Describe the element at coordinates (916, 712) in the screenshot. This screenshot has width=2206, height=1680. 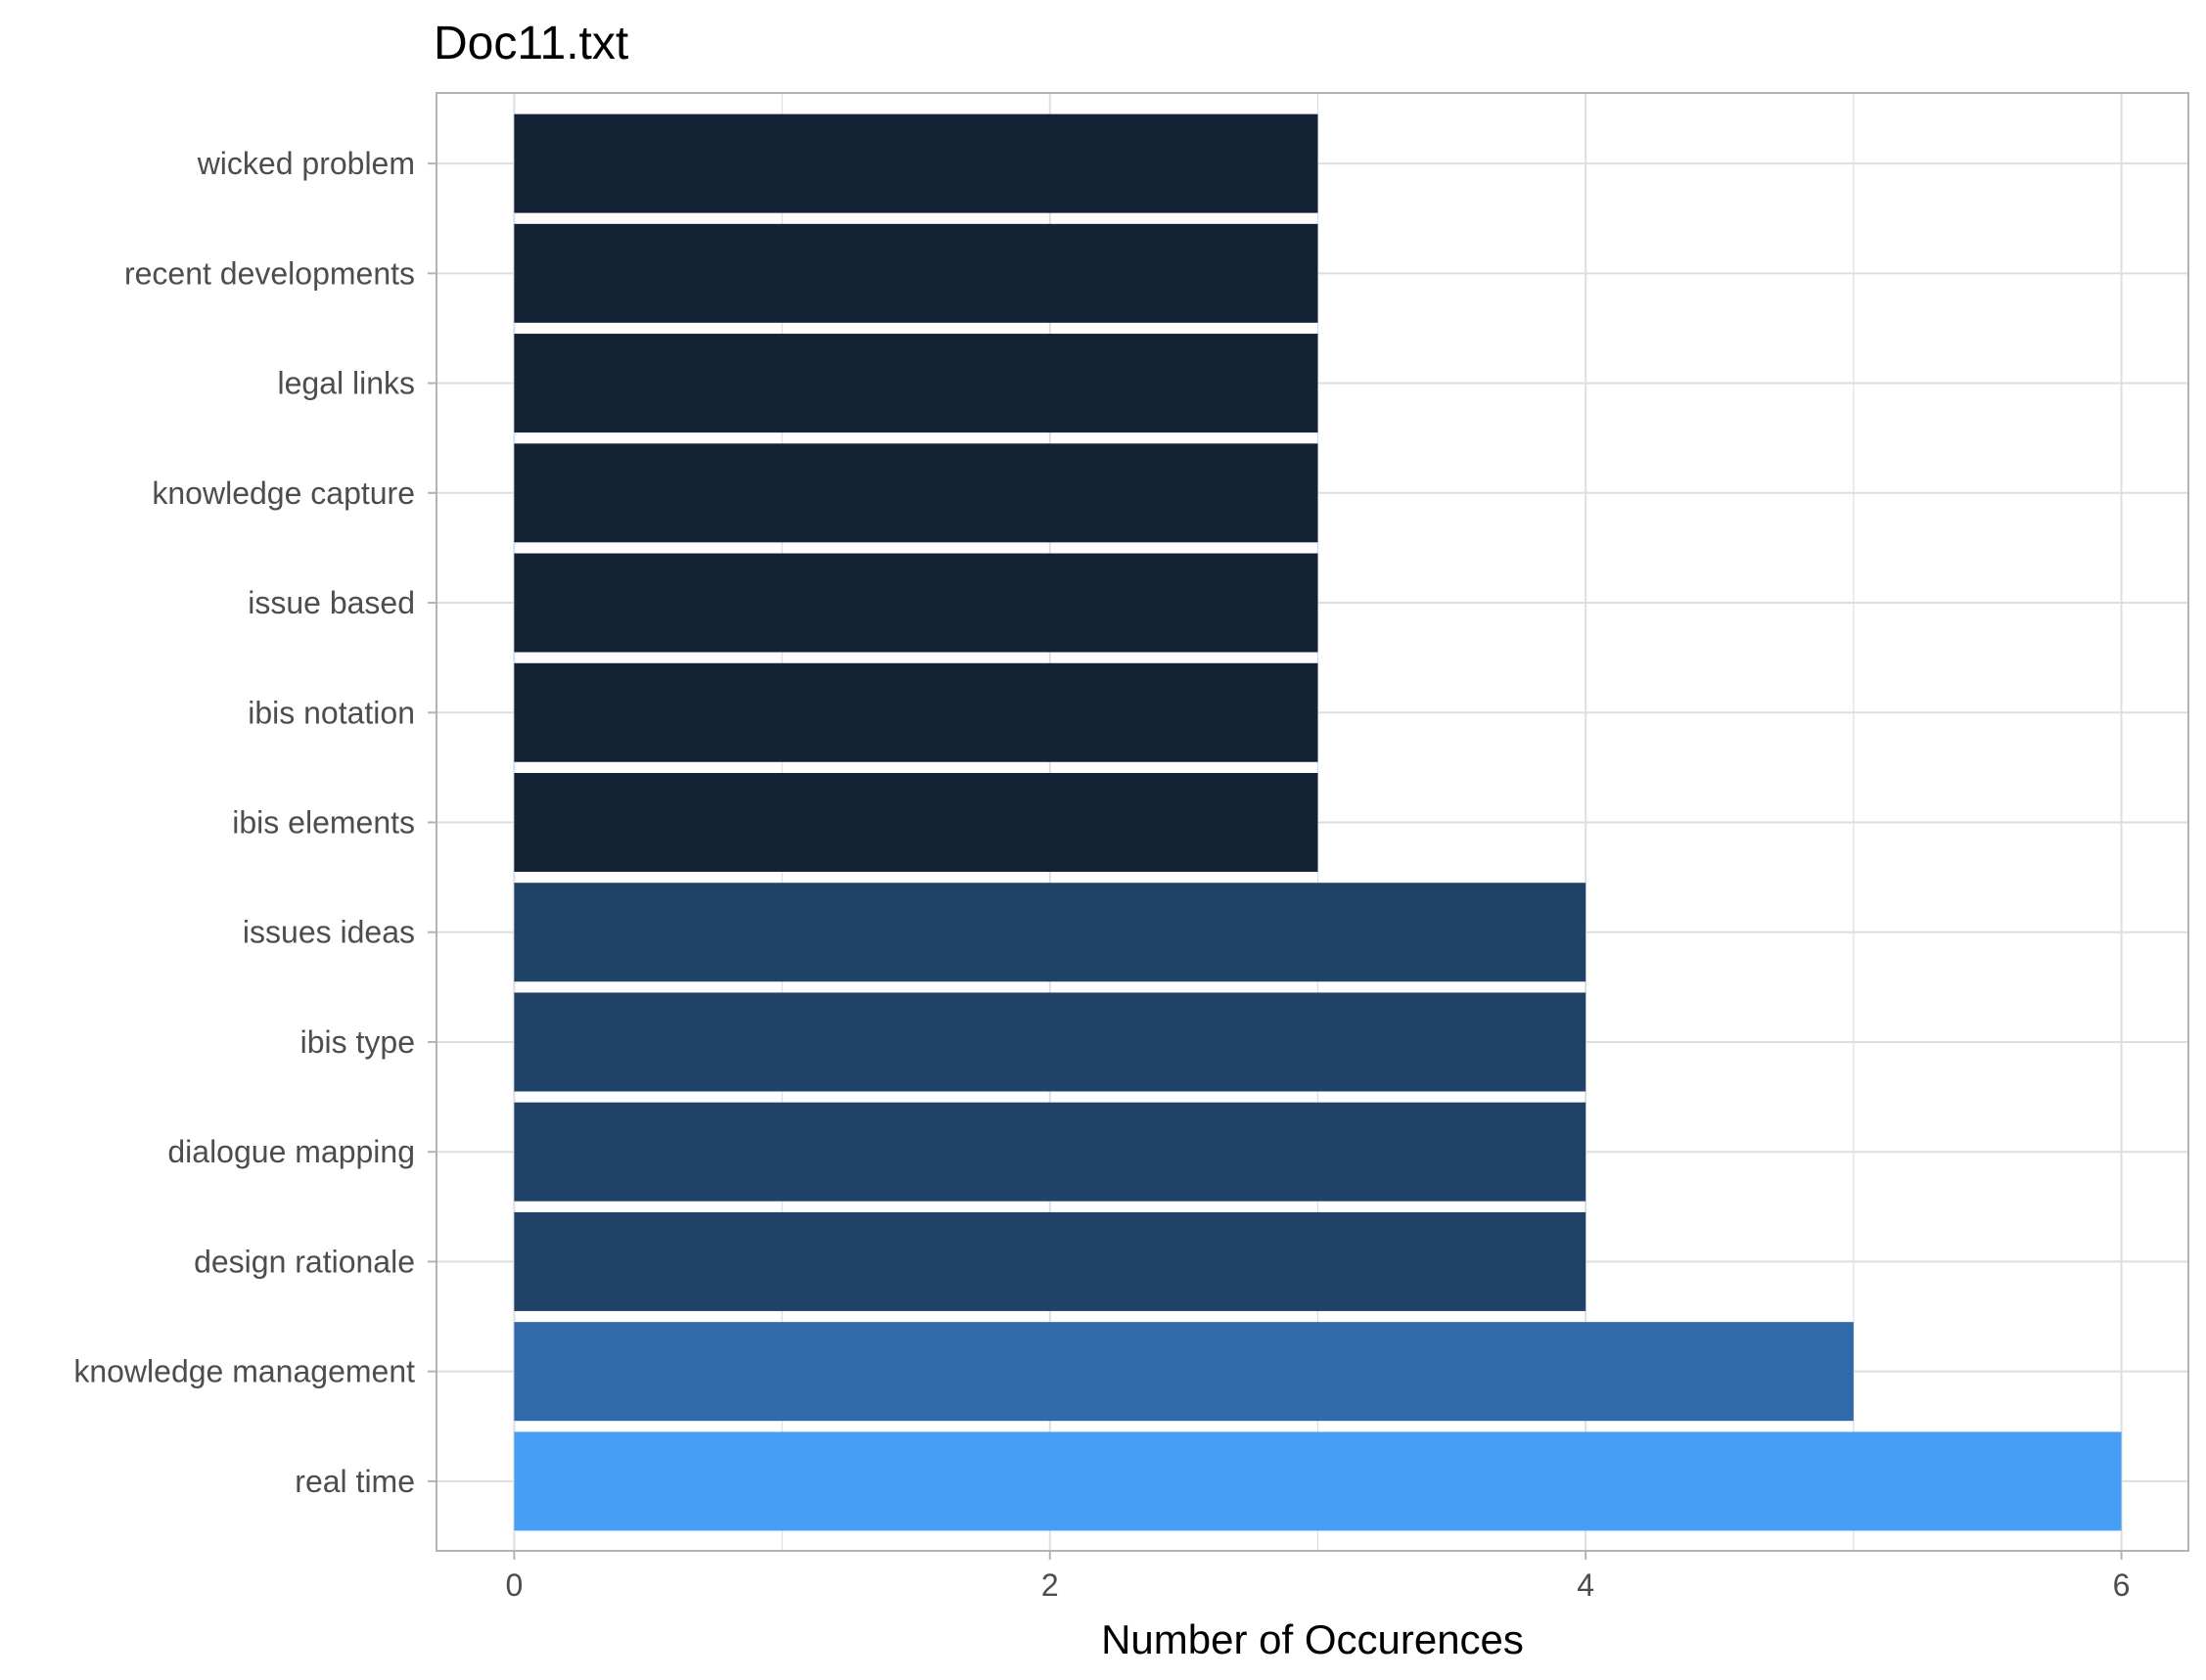
I see `bar-ibis-notation` at that location.